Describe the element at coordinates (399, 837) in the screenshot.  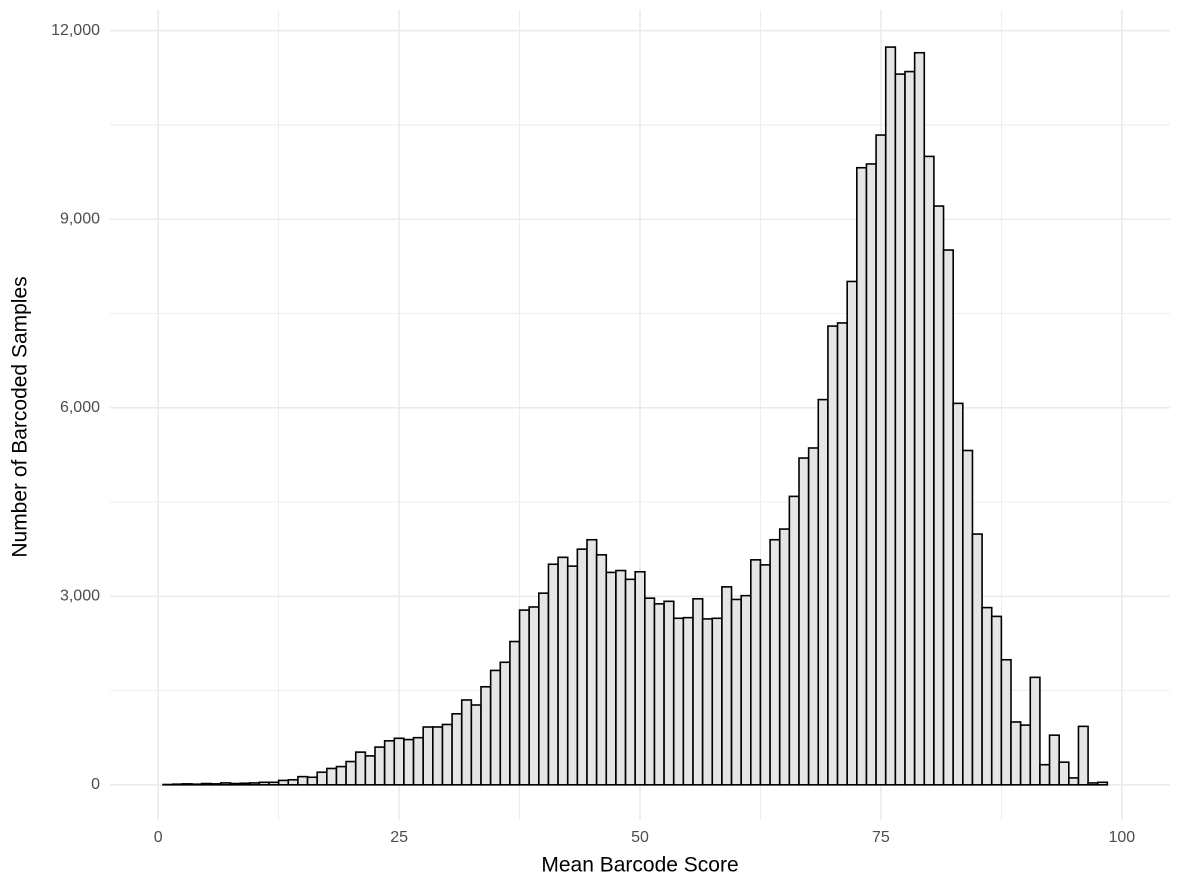
I see `x-tick-label: 25` at that location.